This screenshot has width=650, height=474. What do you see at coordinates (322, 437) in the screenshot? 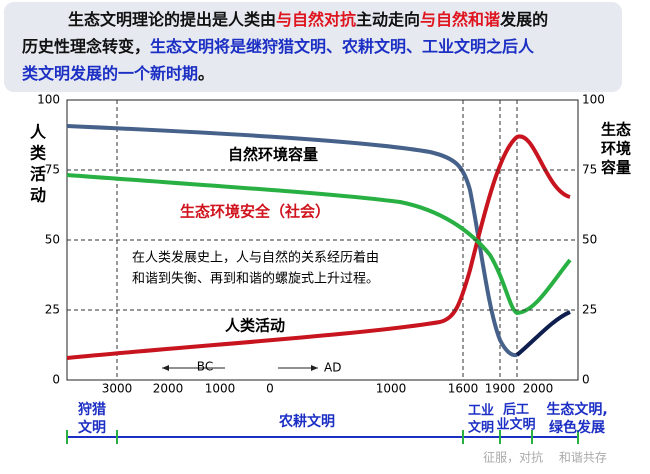
I see `era-ticks` at bounding box center [322, 437].